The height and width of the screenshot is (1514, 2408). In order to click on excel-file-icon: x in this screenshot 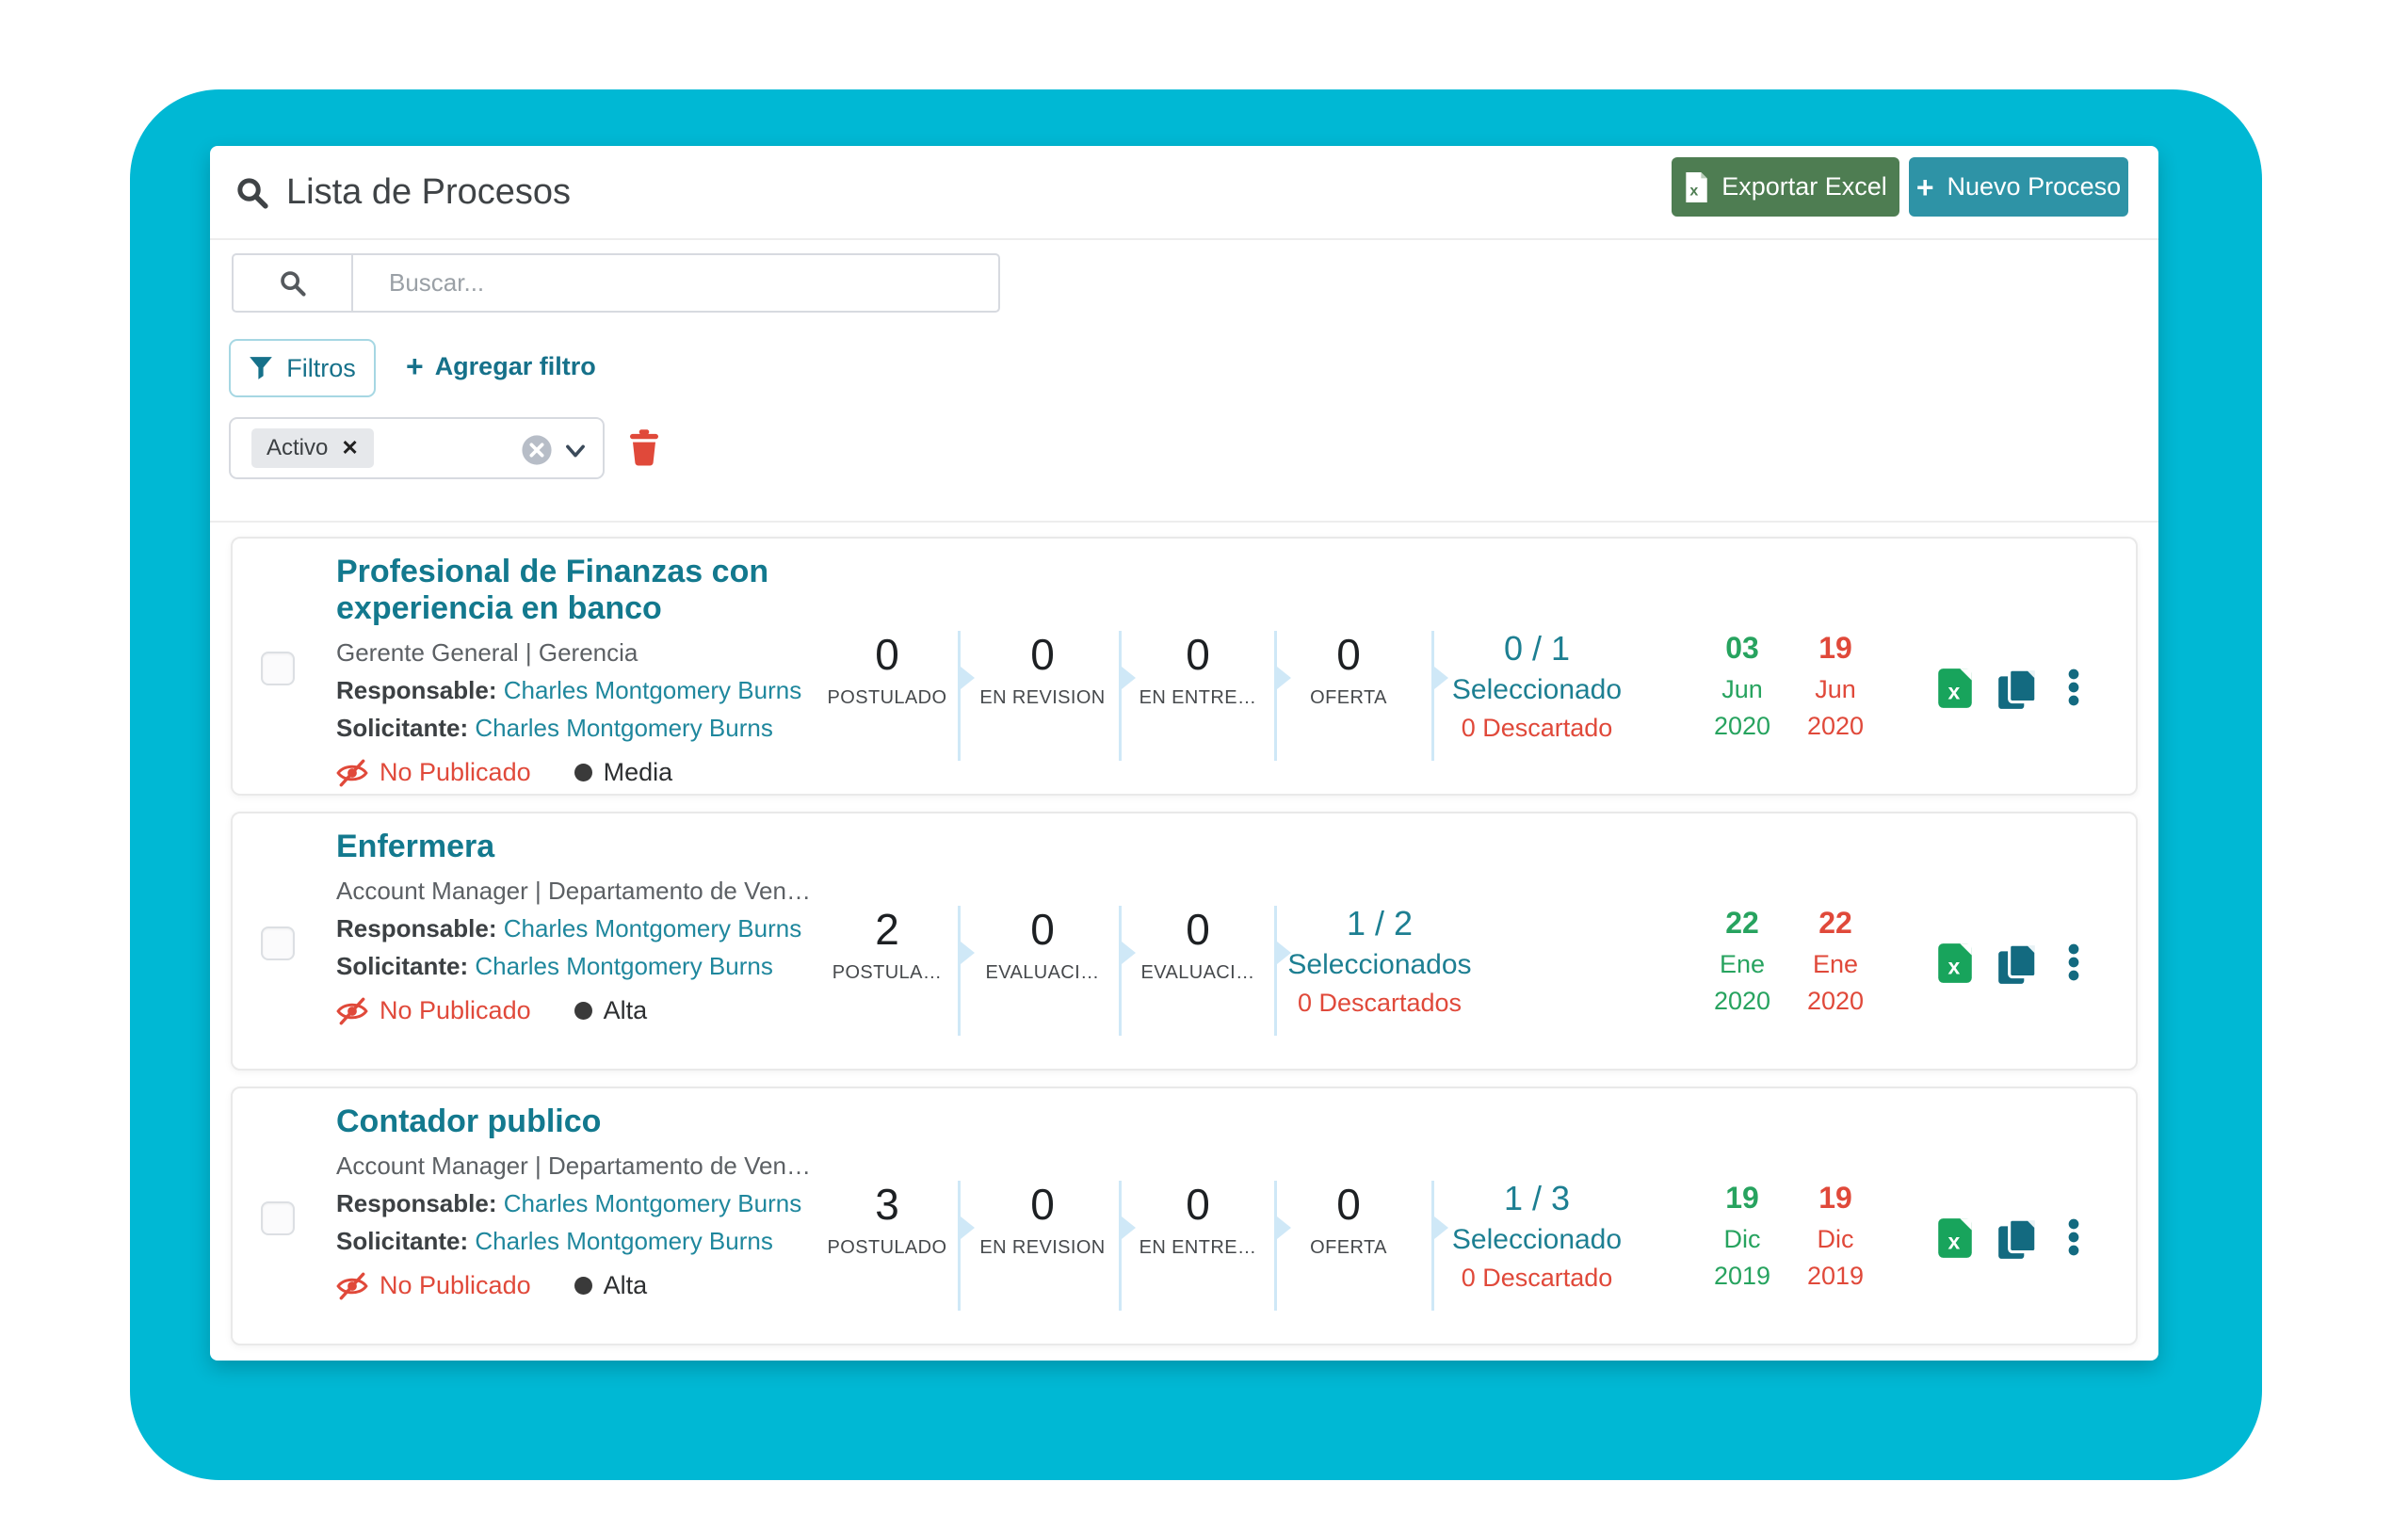, I will do `click(1696, 186)`.